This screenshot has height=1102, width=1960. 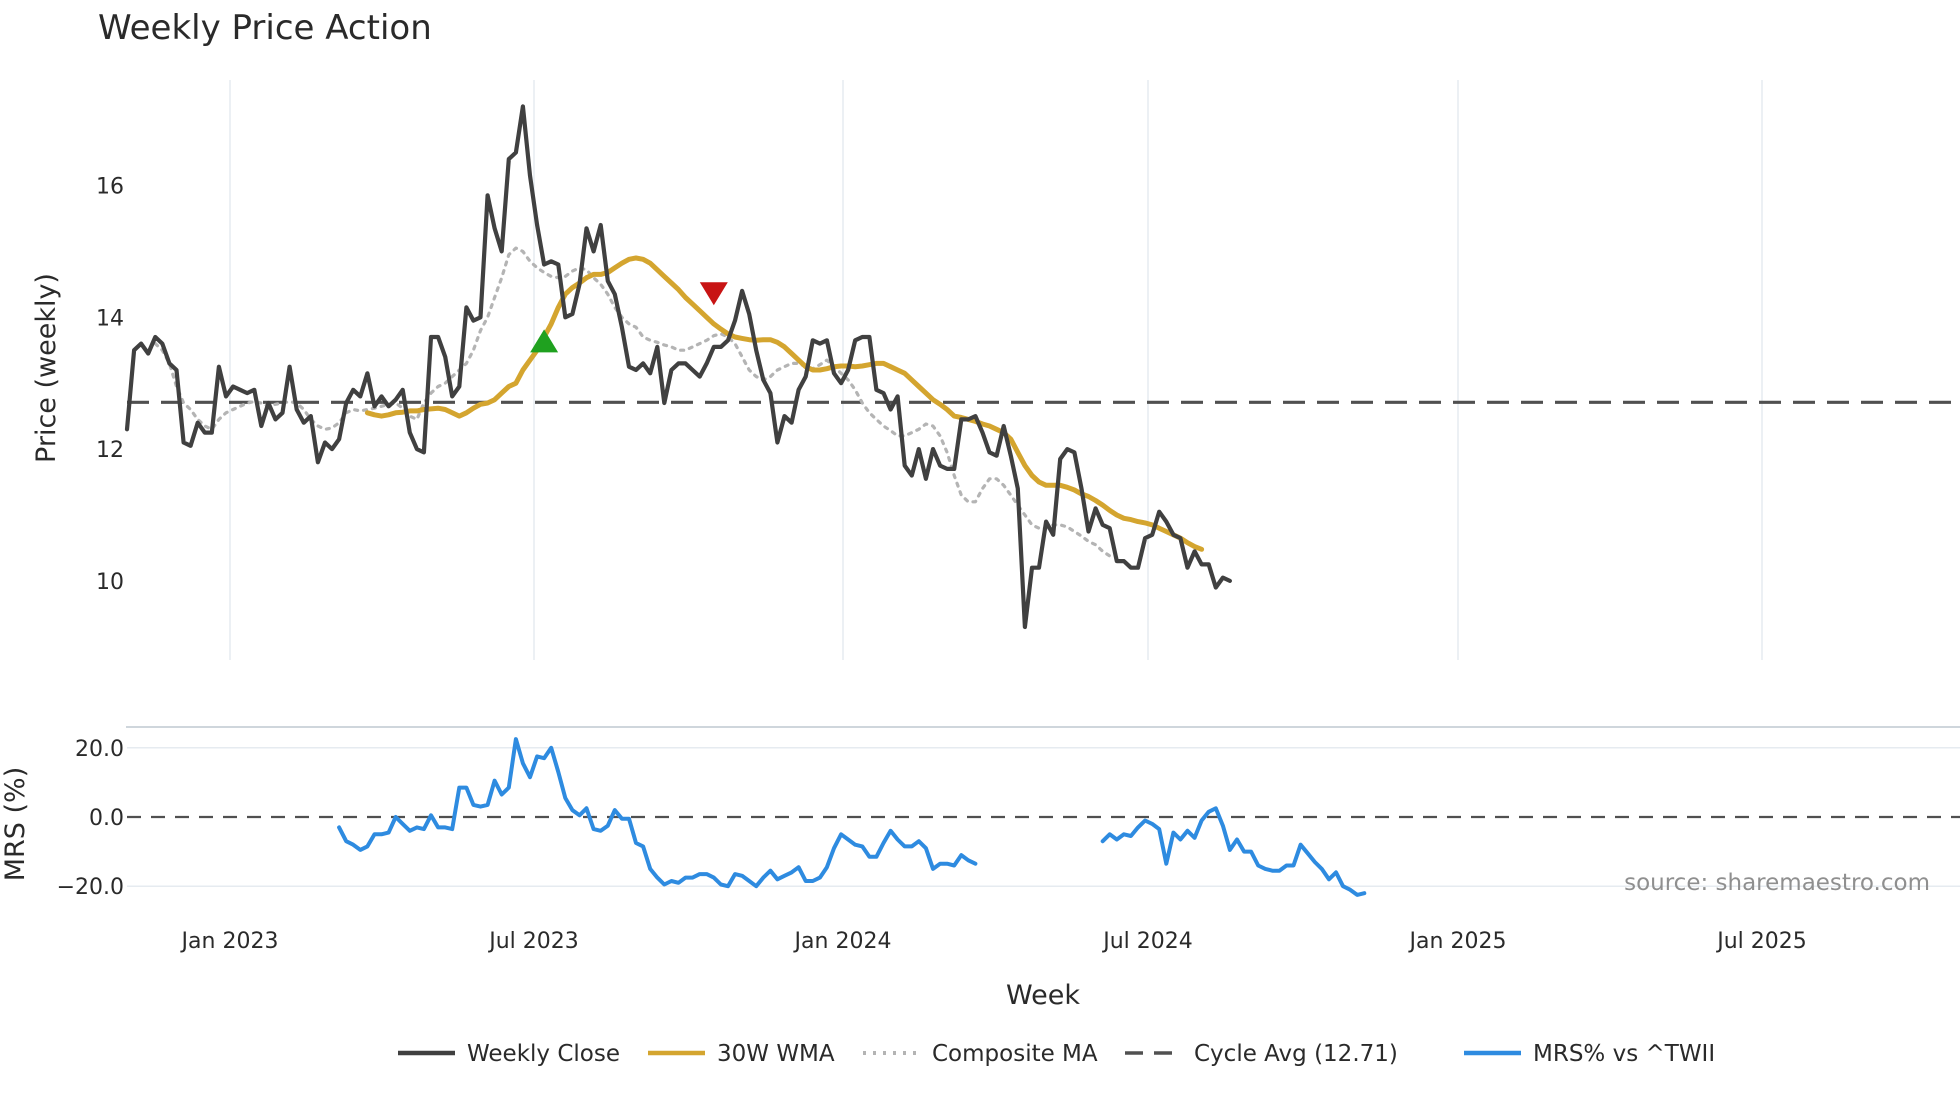 I want to click on composite-ma-line, so click(x=632, y=402).